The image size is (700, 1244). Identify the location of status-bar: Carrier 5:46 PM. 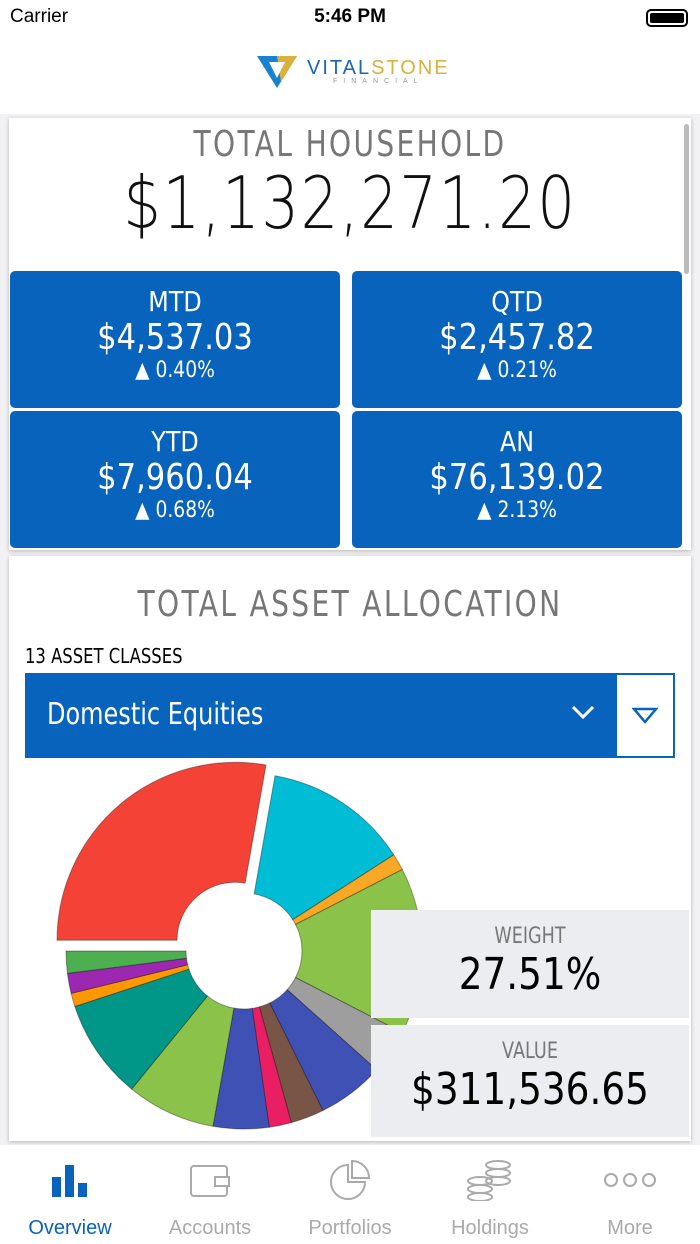
(350, 17).